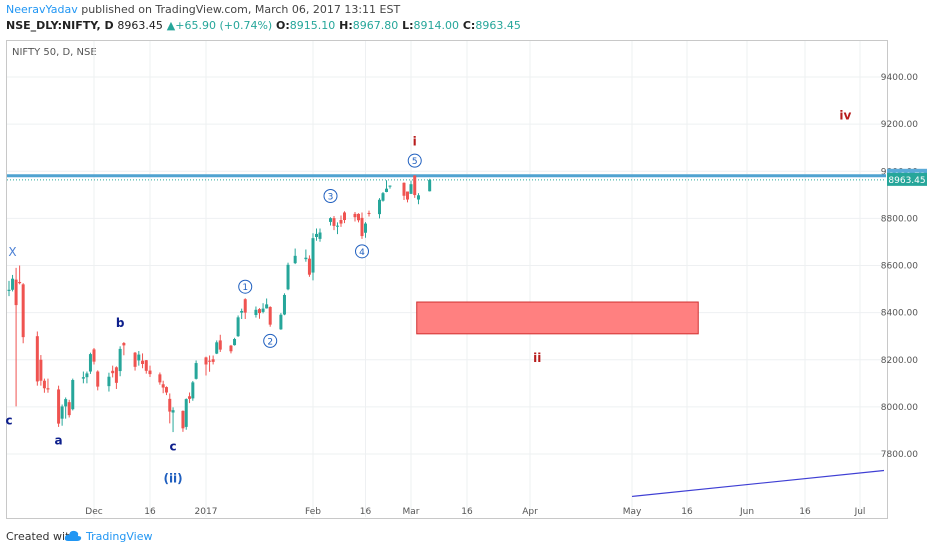 Image resolution: width=932 pixels, height=550 pixels. What do you see at coordinates (59, 441) in the screenshot?
I see `wave-label: a` at bounding box center [59, 441].